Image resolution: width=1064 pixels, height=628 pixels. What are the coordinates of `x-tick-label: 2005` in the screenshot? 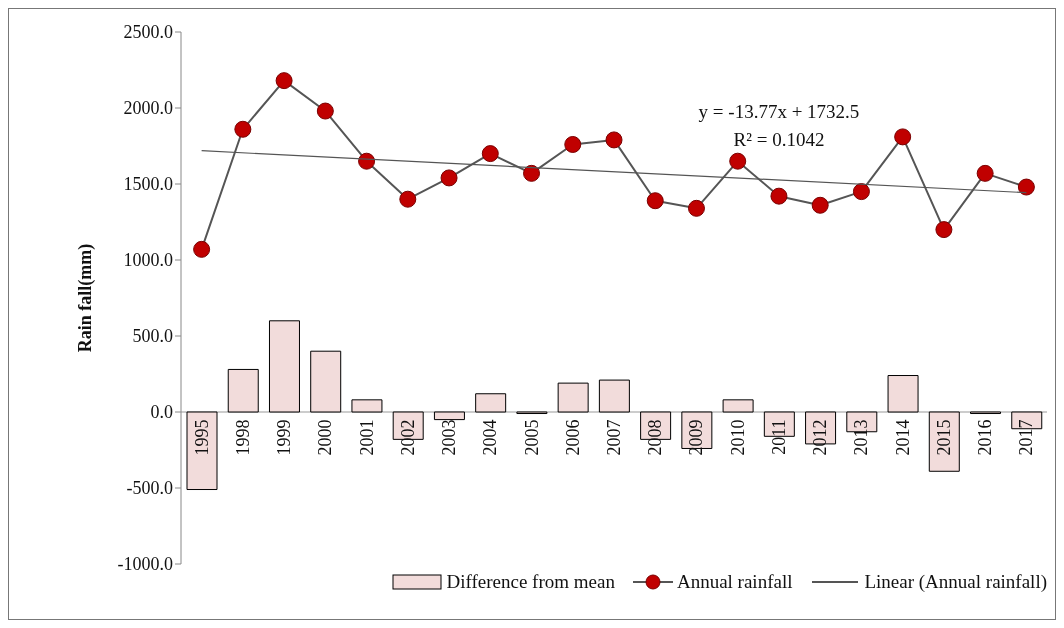 It's located at (531, 437).